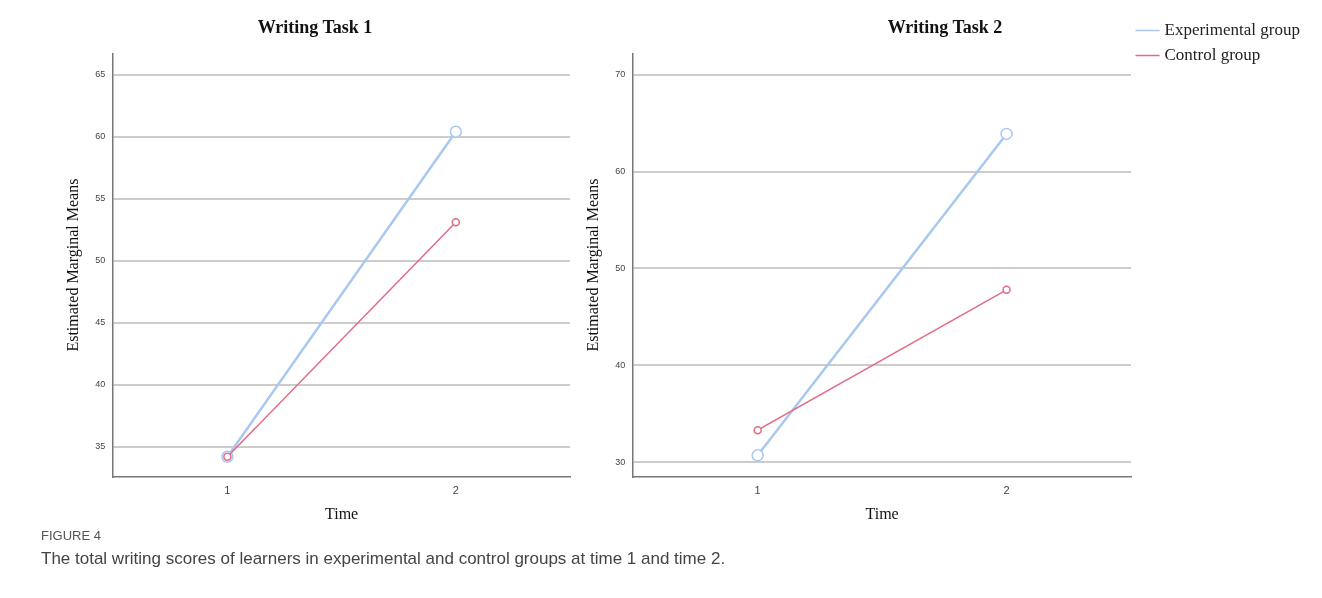 This screenshot has height=598, width=1322. What do you see at coordinates (100, 198) in the screenshot?
I see `y-tick-label: 55` at bounding box center [100, 198].